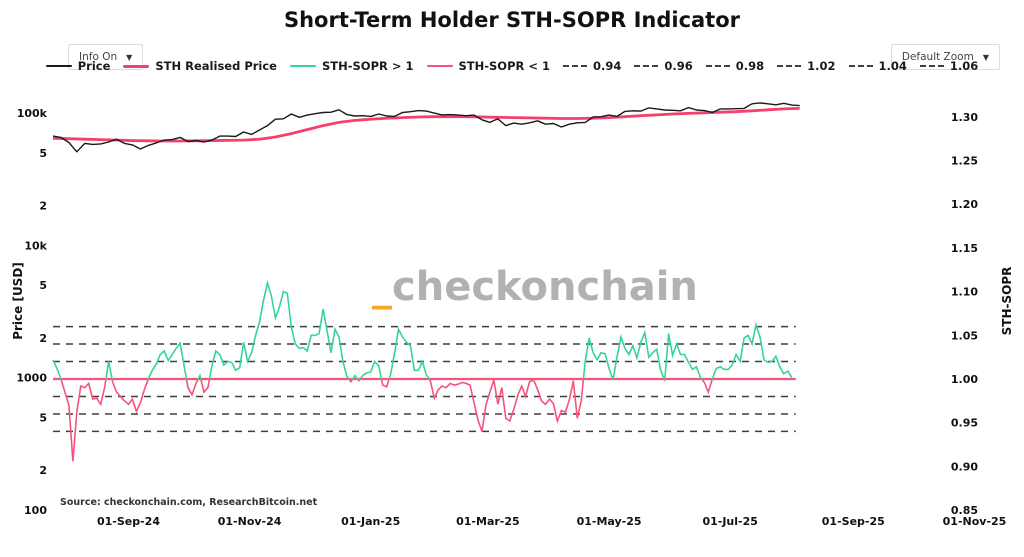 The width and height of the screenshot is (1024, 557). What do you see at coordinates (94, 66) in the screenshot?
I see `legend-item-label: Price` at bounding box center [94, 66].